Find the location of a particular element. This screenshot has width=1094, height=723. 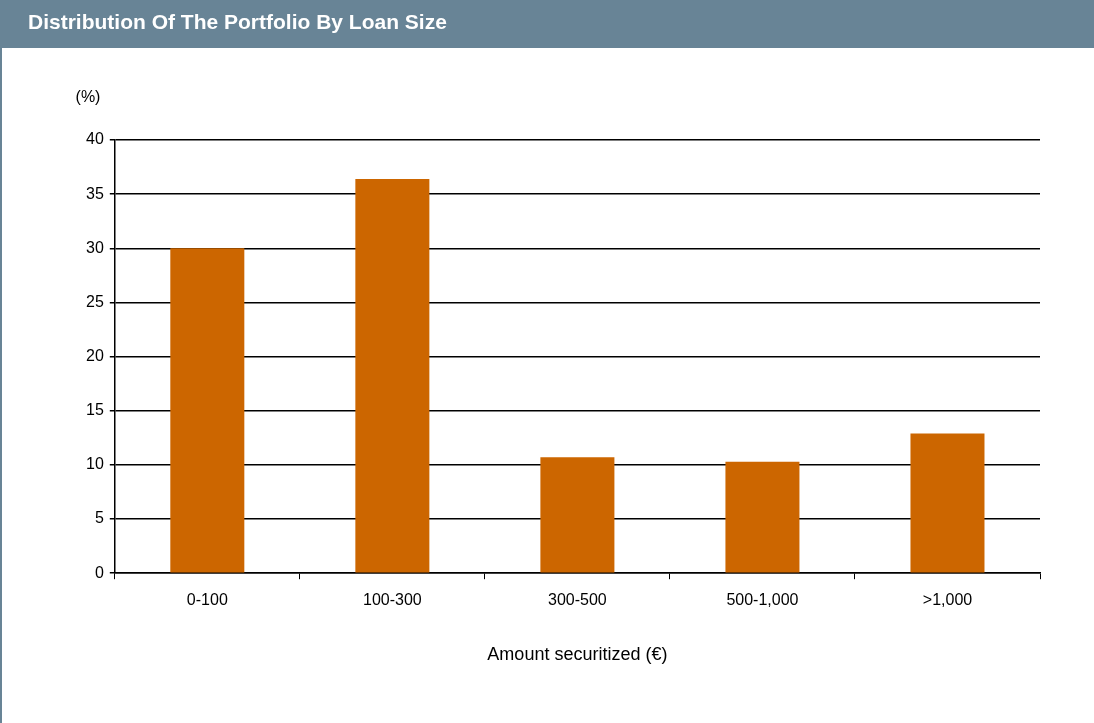

y-tick-label: 35 is located at coordinates (95, 193).